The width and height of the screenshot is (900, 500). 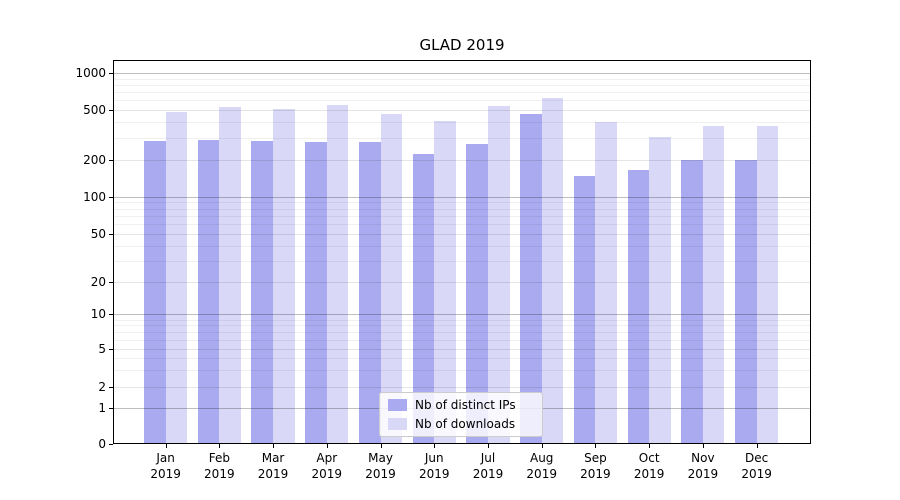 I want to click on ytick-label-0: 0, so click(x=102, y=444).